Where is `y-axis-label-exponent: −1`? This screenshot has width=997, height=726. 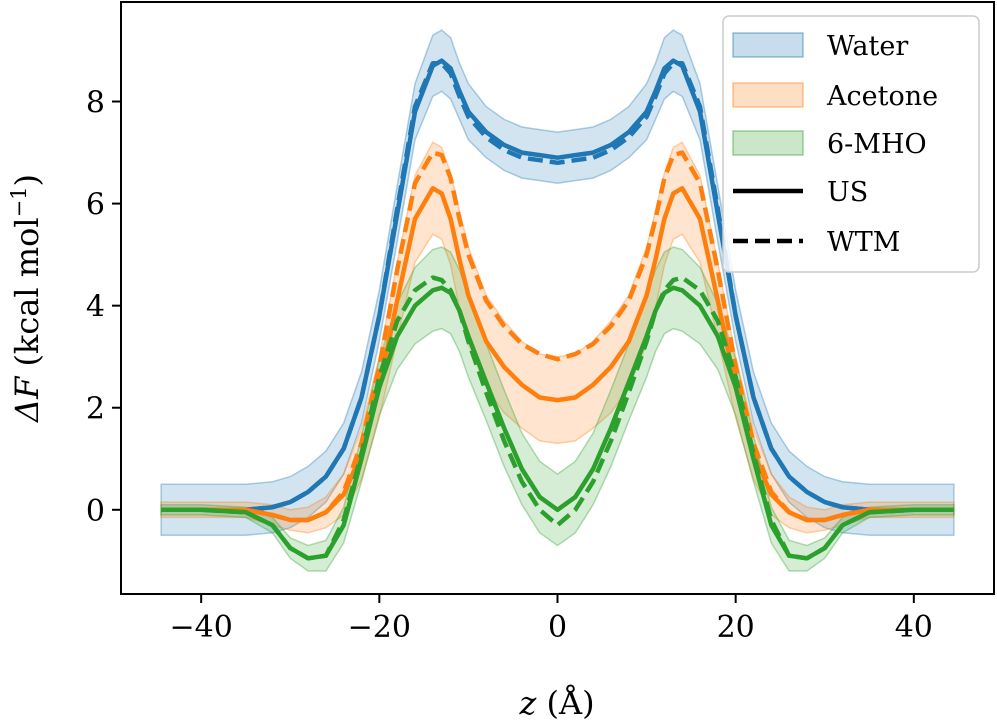 y-axis-label-exponent: −1 is located at coordinates (19, 201).